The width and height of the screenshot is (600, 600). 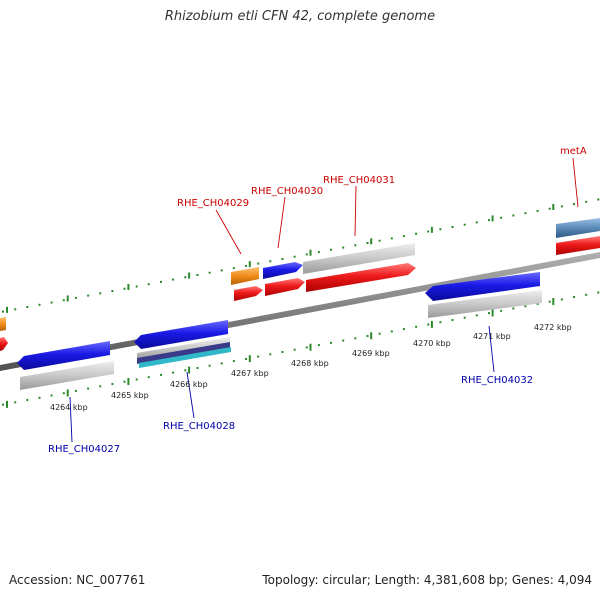 What do you see at coordinates (497, 380) in the screenshot?
I see `gene-label-rhe-ch04032: RHE_CH04032` at bounding box center [497, 380].